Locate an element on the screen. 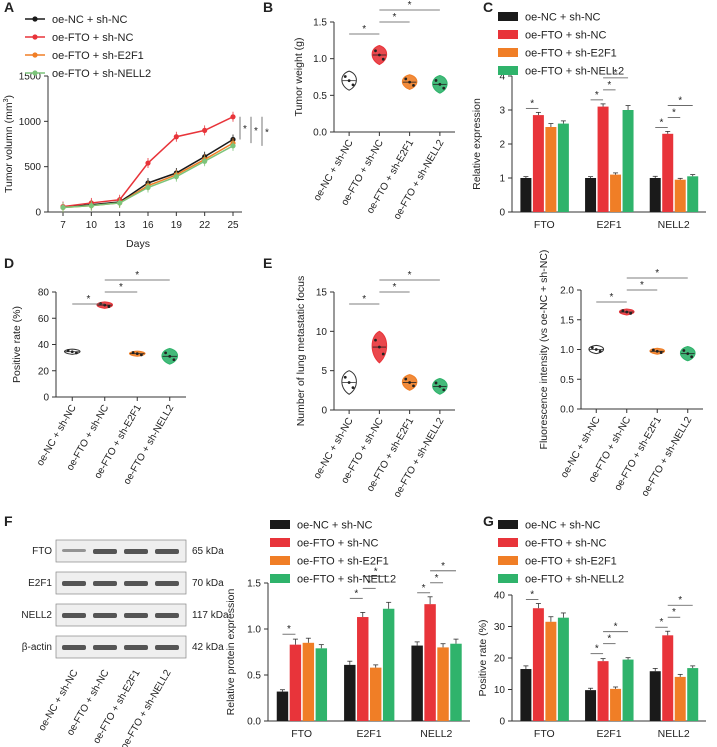  blot-row-label: NELL2 is located at coordinates (36, 615).